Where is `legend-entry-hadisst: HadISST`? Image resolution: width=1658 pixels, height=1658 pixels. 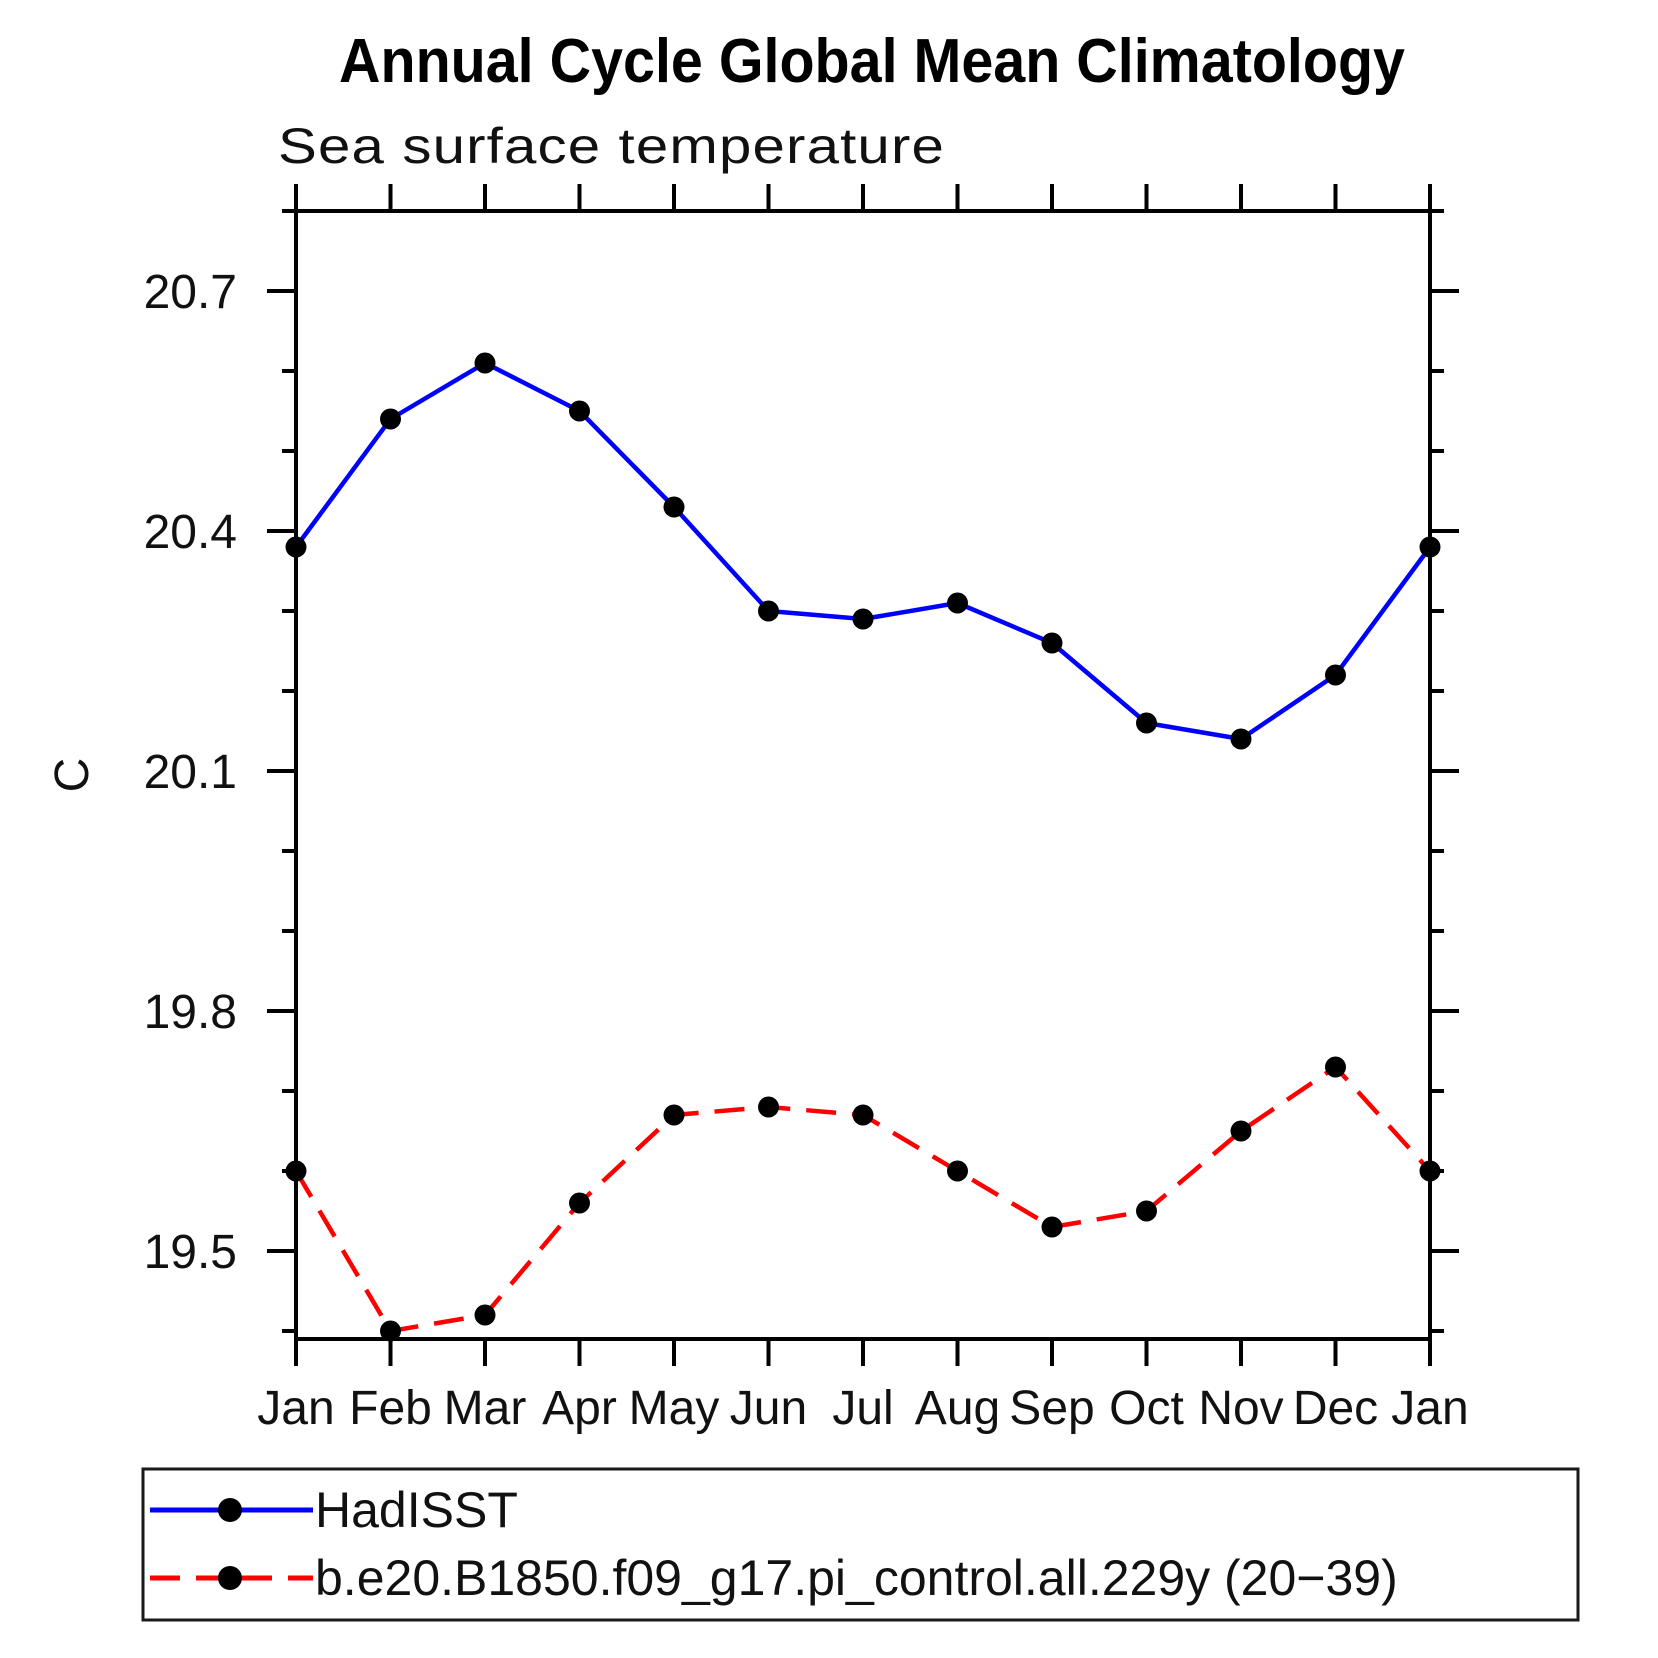 legend-entry-hadisst: HadISST is located at coordinates (334, 1510).